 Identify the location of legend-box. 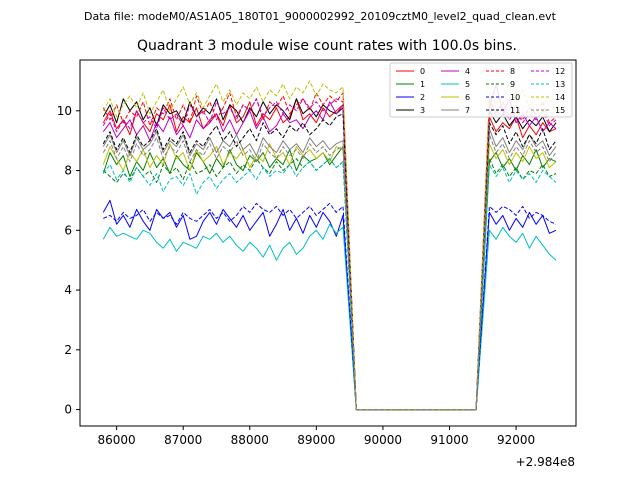
(481, 90).